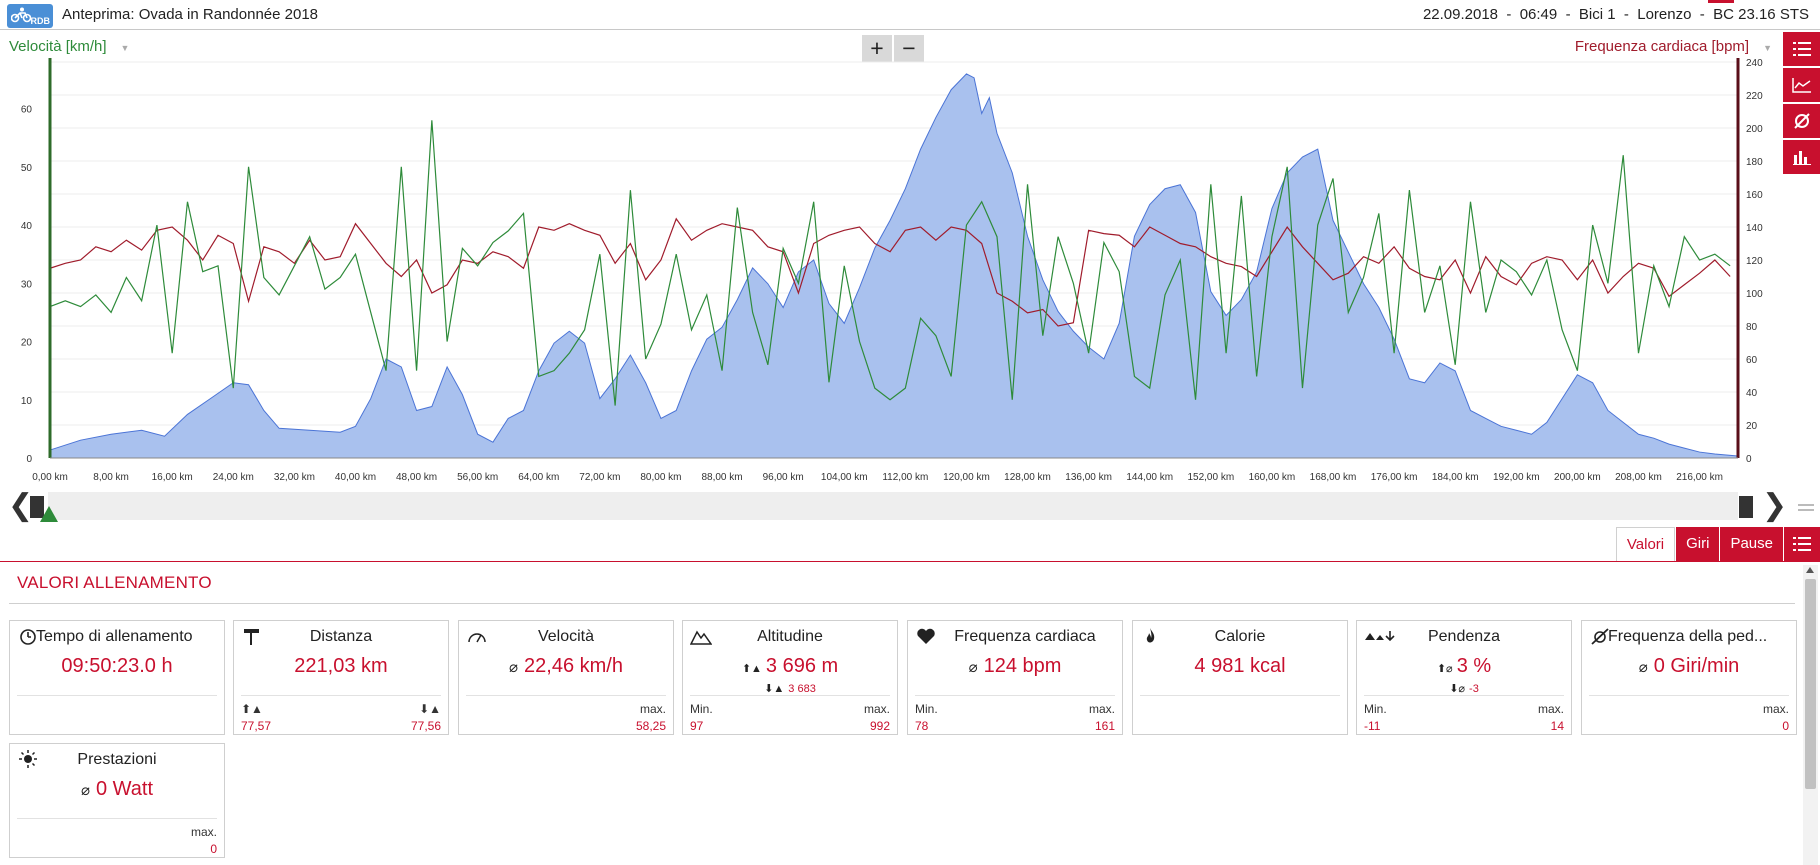 This screenshot has height=865, width=1820. What do you see at coordinates (1333, 477) in the screenshot?
I see `x-tick-label: 168,00 km` at bounding box center [1333, 477].